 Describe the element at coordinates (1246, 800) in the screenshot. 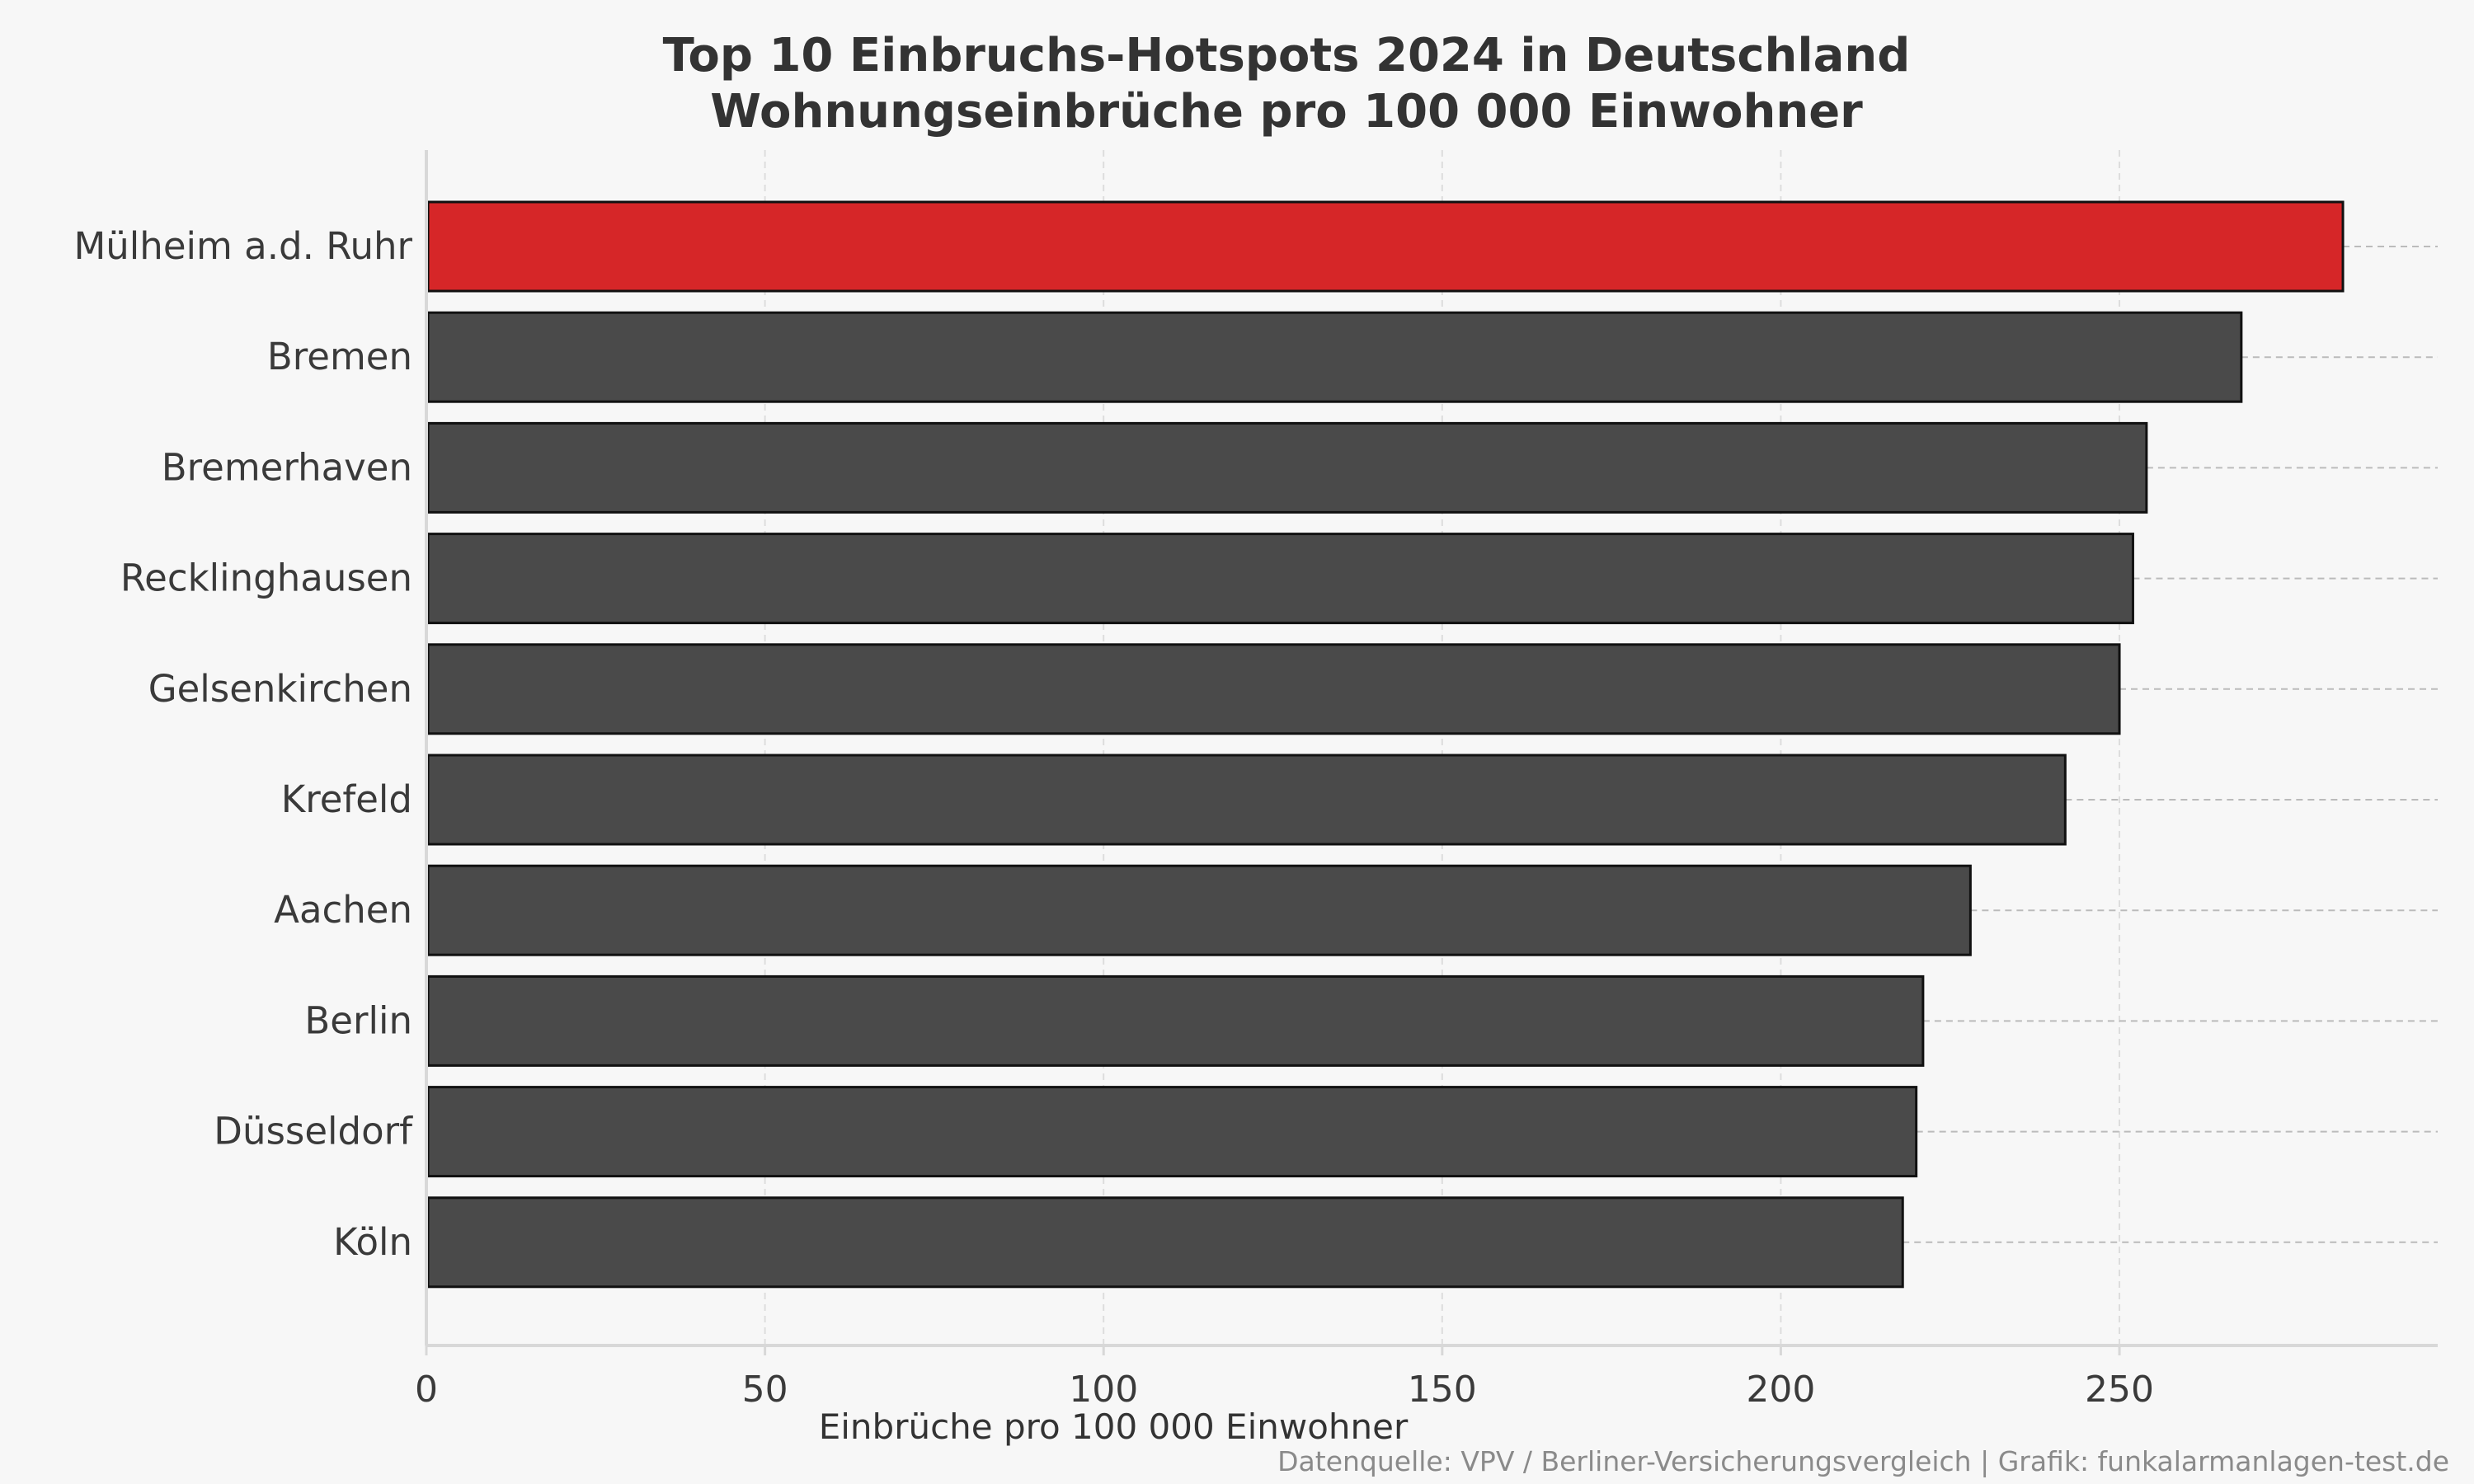

I see `bar-krefeld` at that location.